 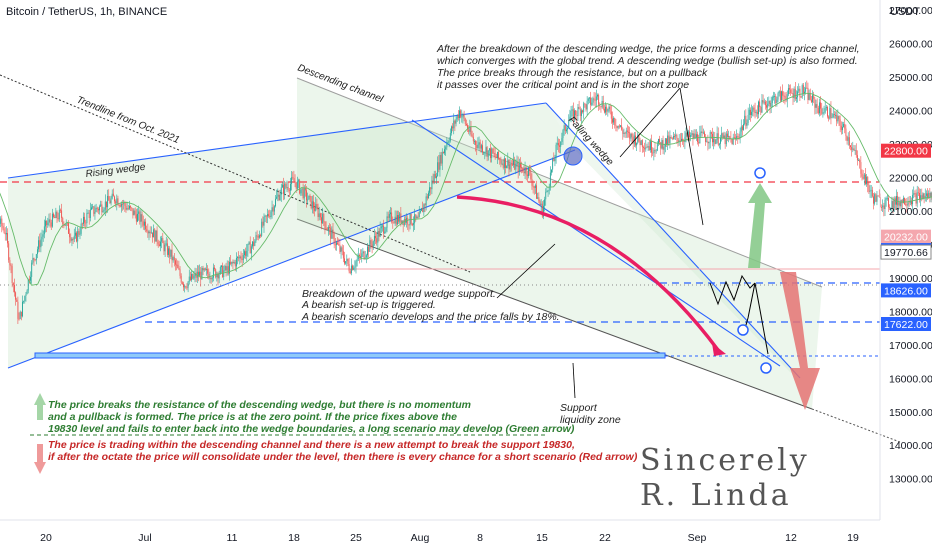 What do you see at coordinates (356, 538) in the screenshot?
I see `time-tick-label: 25` at bounding box center [356, 538].